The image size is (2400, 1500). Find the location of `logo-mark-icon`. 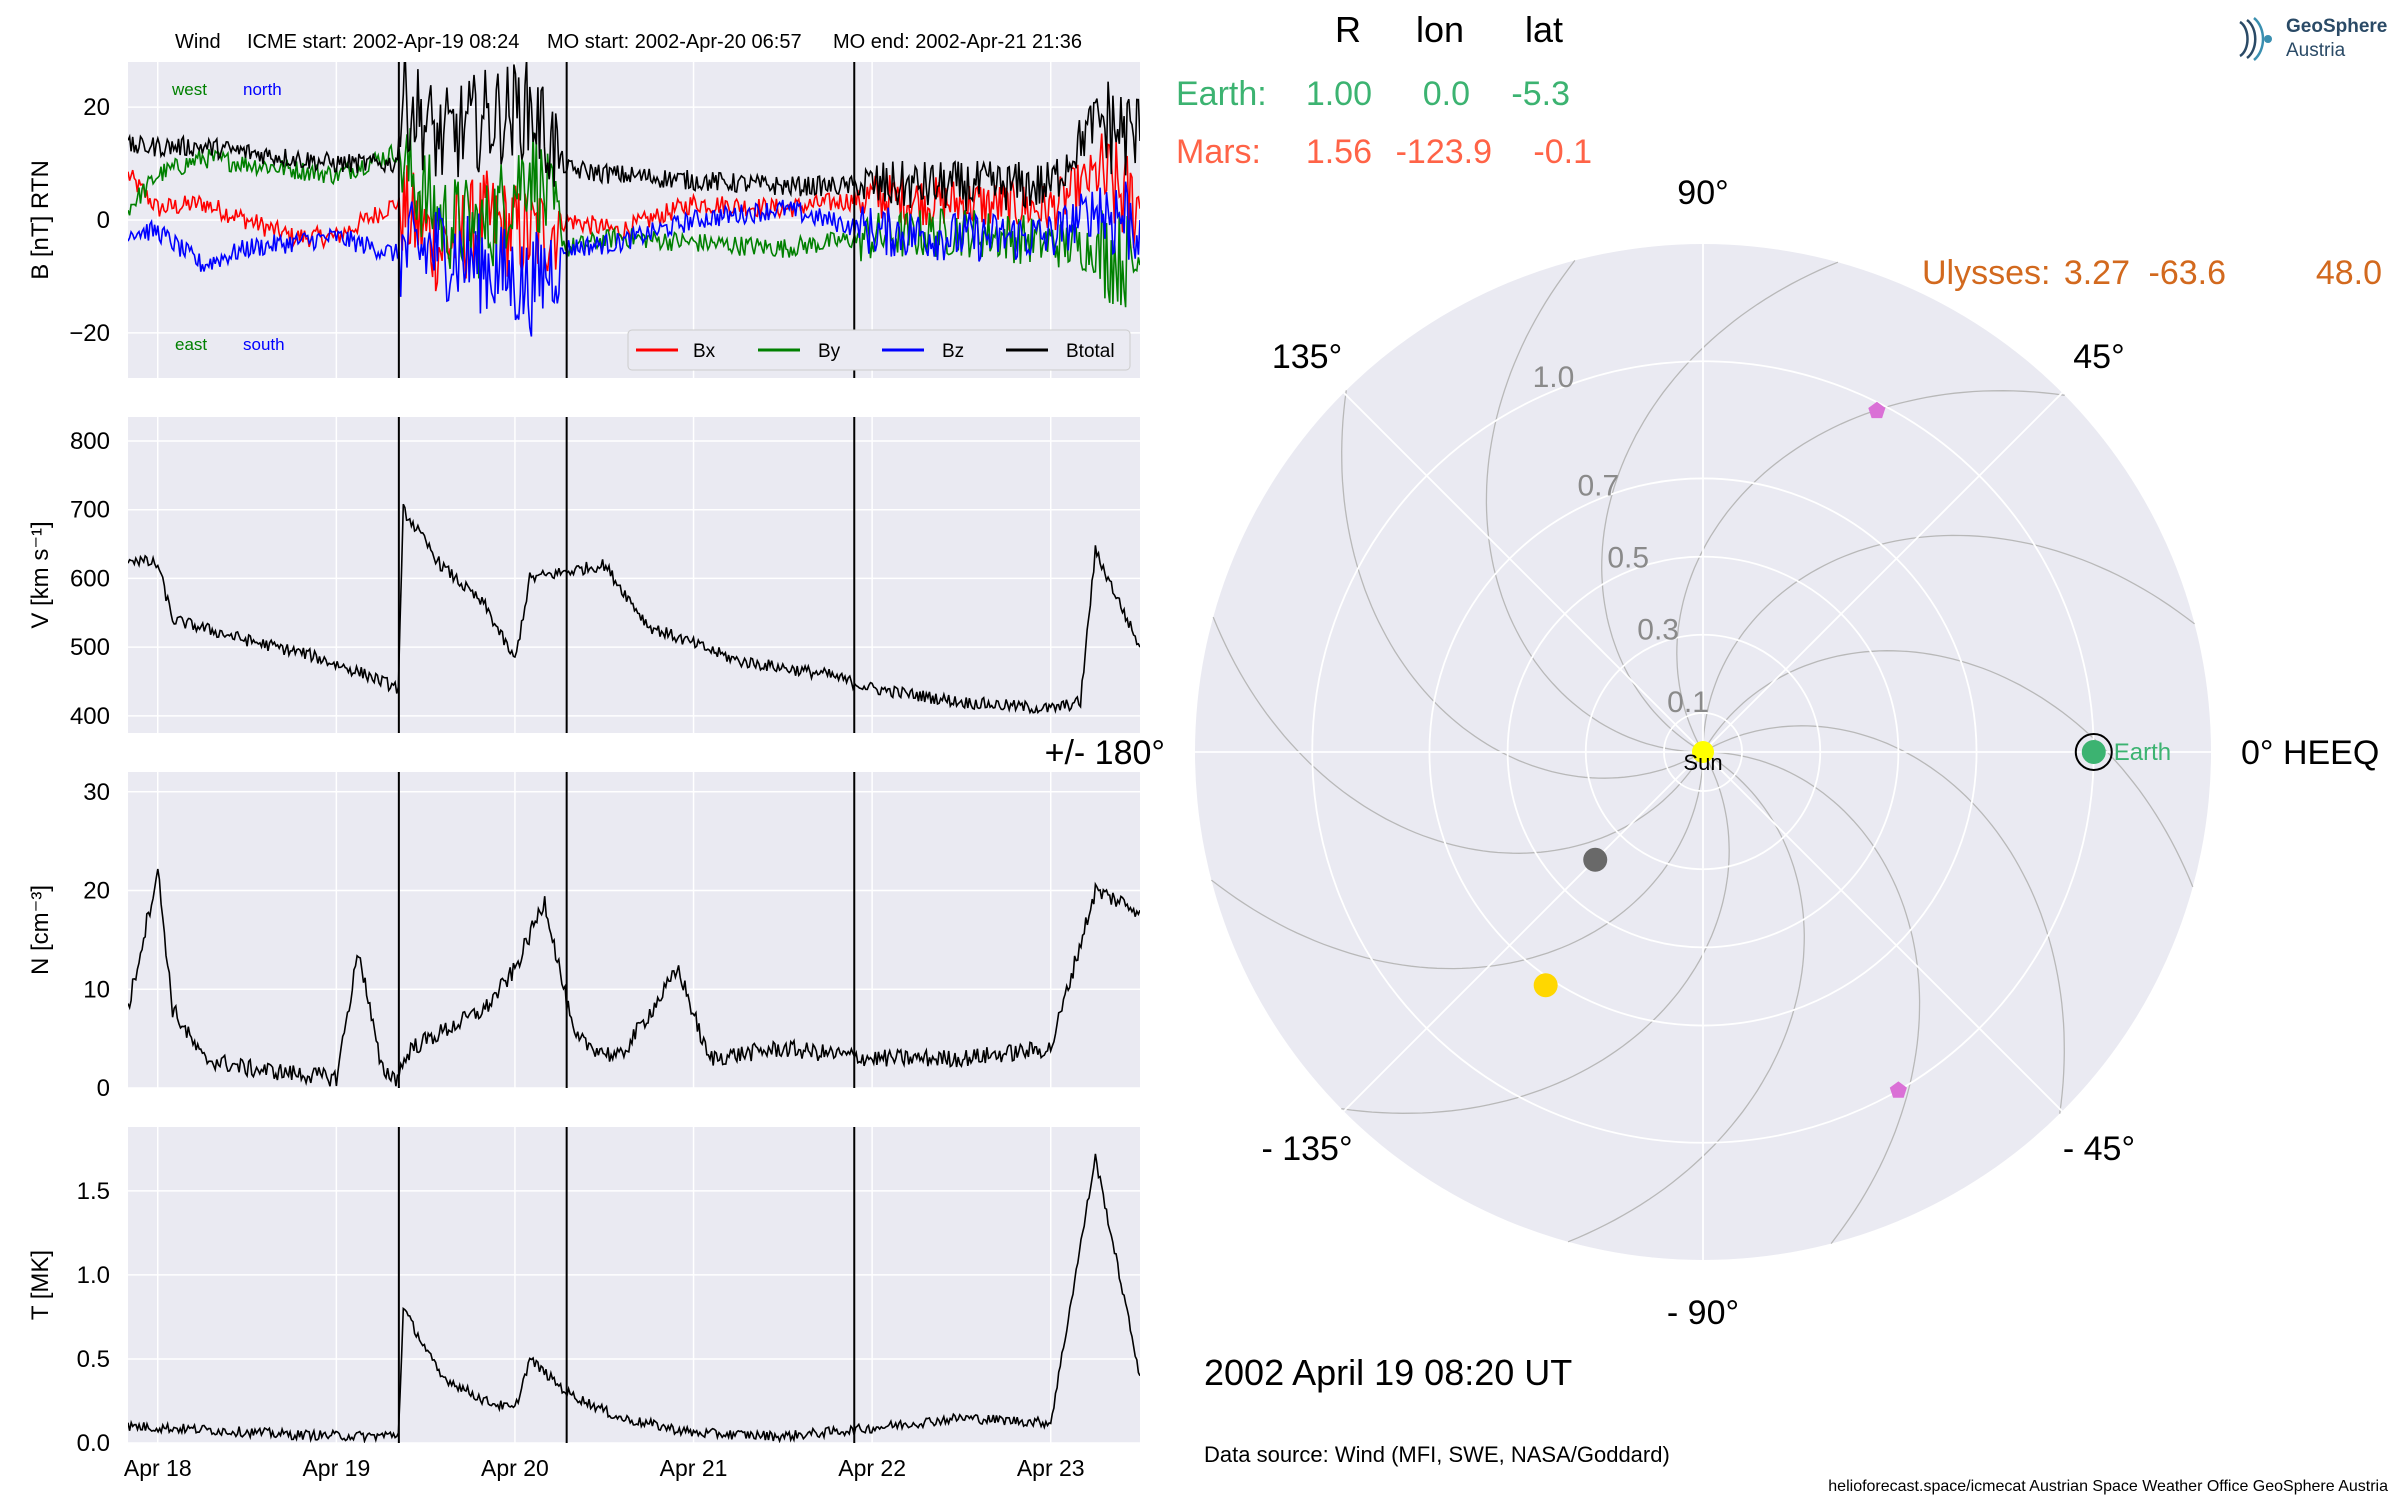

logo-mark-icon is located at coordinates (2255, 39).